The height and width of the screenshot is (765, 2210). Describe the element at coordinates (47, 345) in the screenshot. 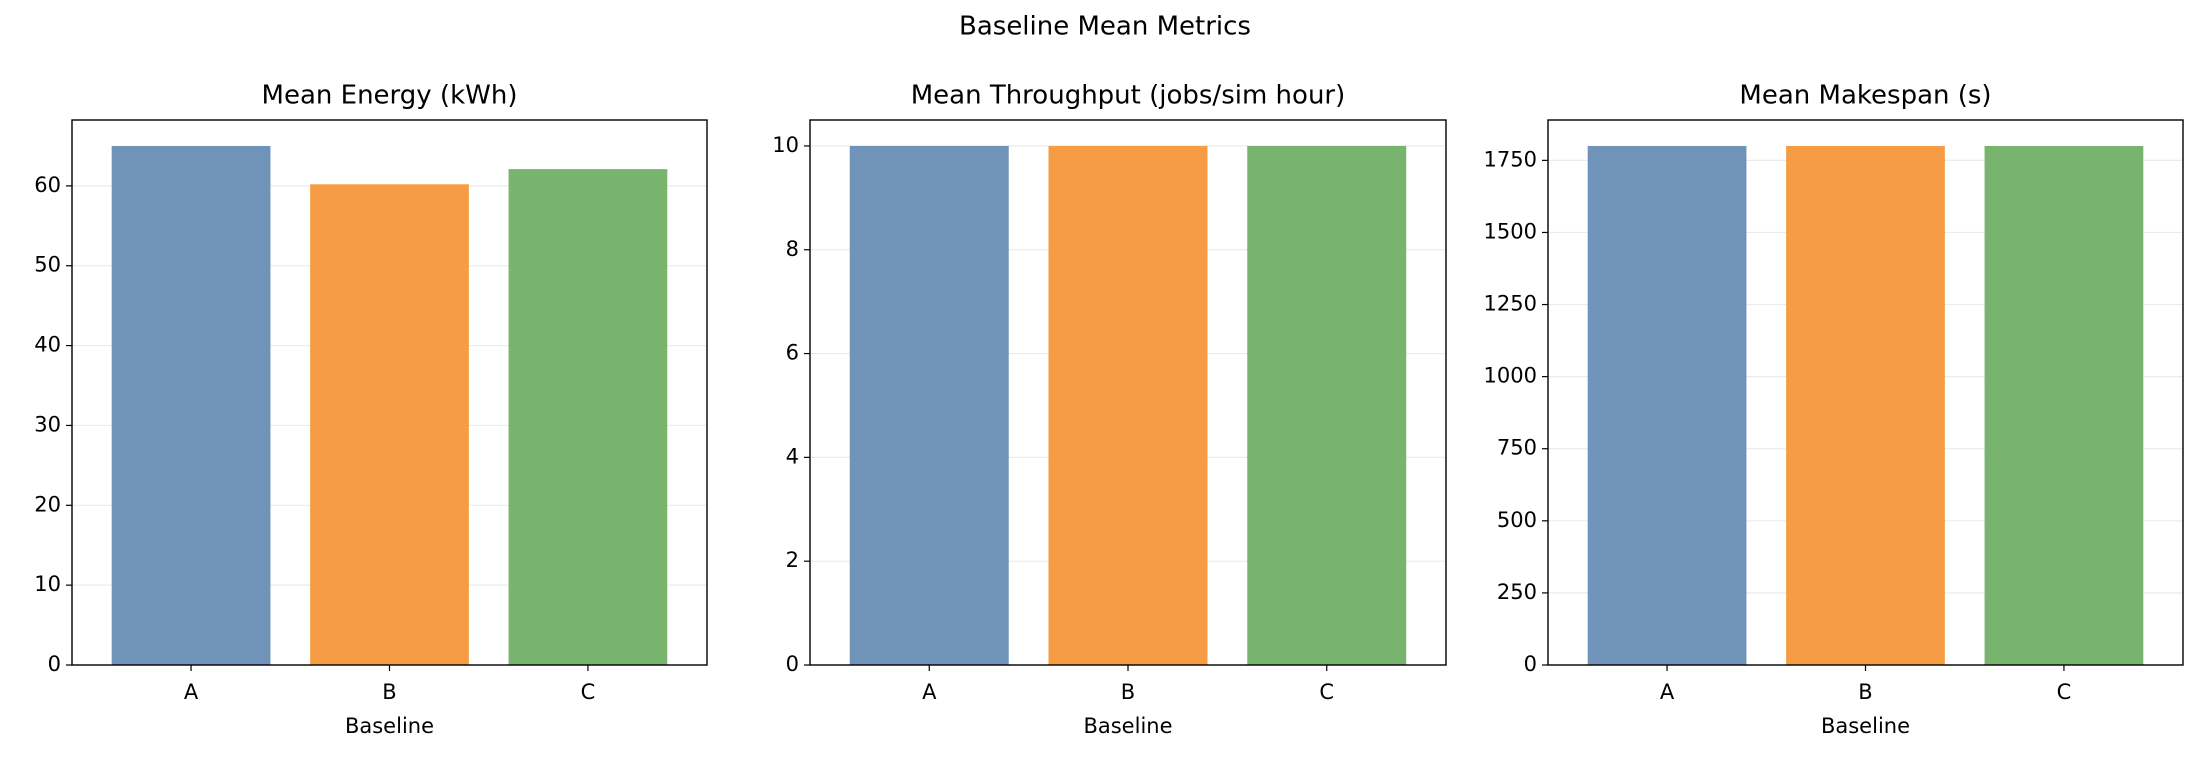

I see `y-tick-label: 40` at that location.